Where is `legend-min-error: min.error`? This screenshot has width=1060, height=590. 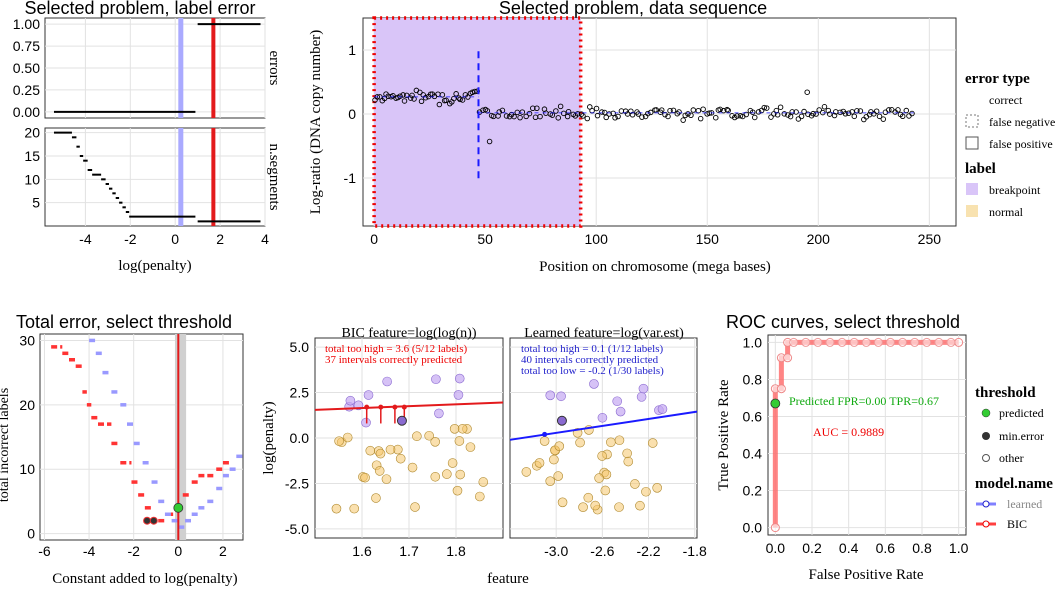 legend-min-error: min.error is located at coordinates (1021, 436).